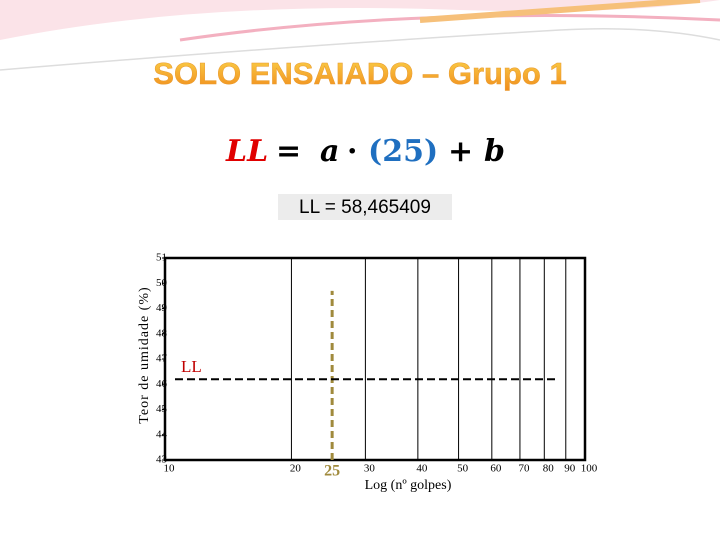 Image resolution: width=720 pixels, height=545 pixels. Describe the element at coordinates (422, 469) in the screenshot. I see `x-tick-label: 40` at that location.